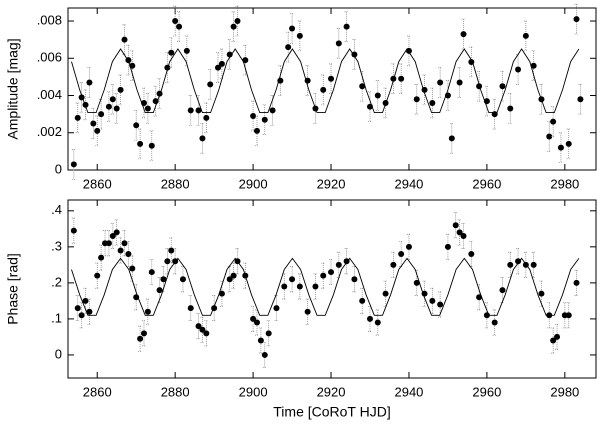 The width and height of the screenshot is (600, 429). What do you see at coordinates (49, 94) in the screenshot?
I see `y-tick-label: .004` at bounding box center [49, 94].